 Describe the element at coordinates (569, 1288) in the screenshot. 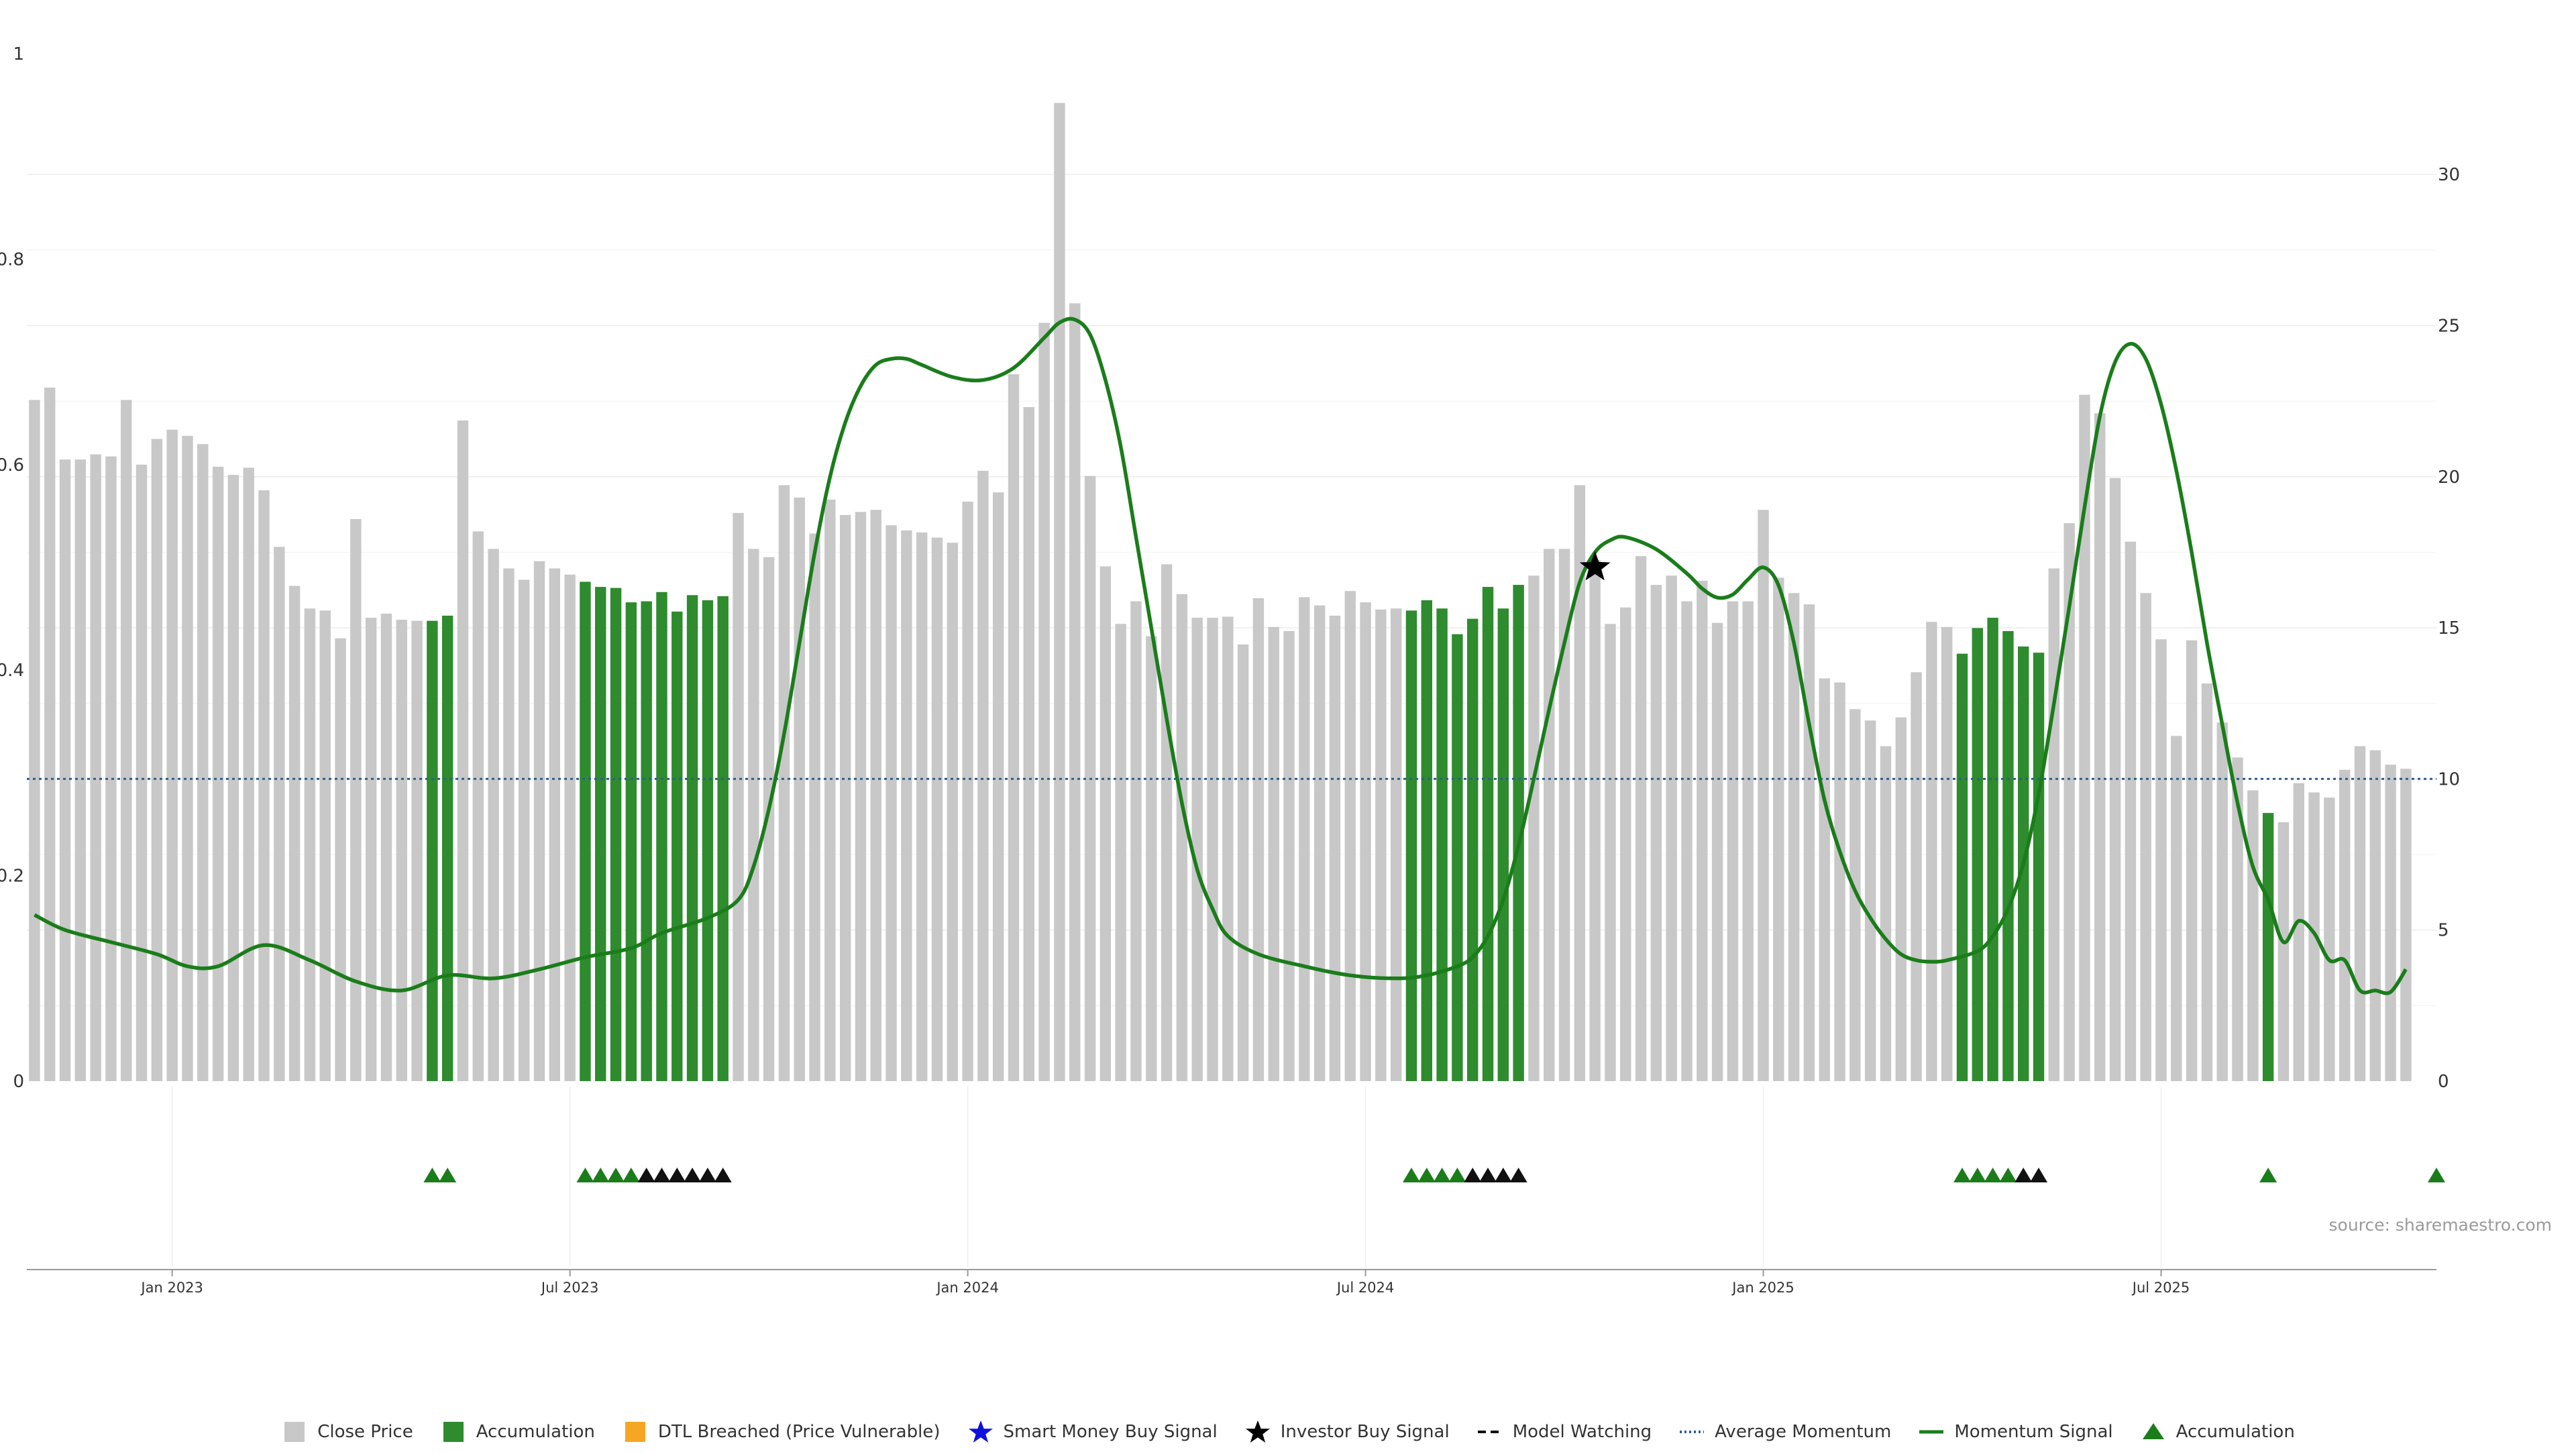

I see `x-axis-tick-label: Jul 2023` at that location.